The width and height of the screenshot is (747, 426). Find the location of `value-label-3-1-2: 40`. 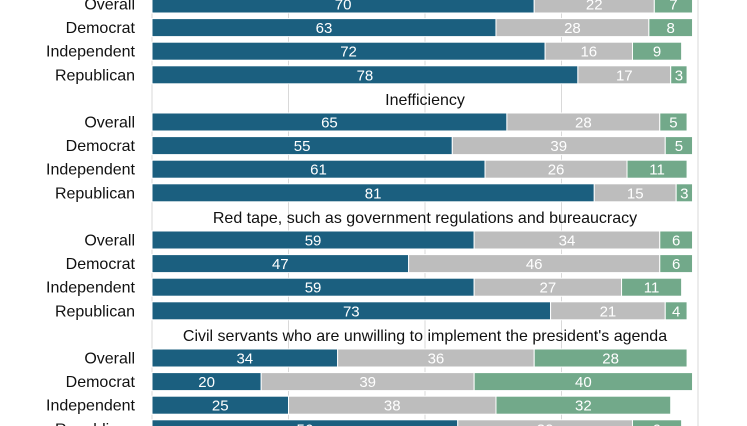

value-label-3-1-2: 40 is located at coordinates (583, 382).